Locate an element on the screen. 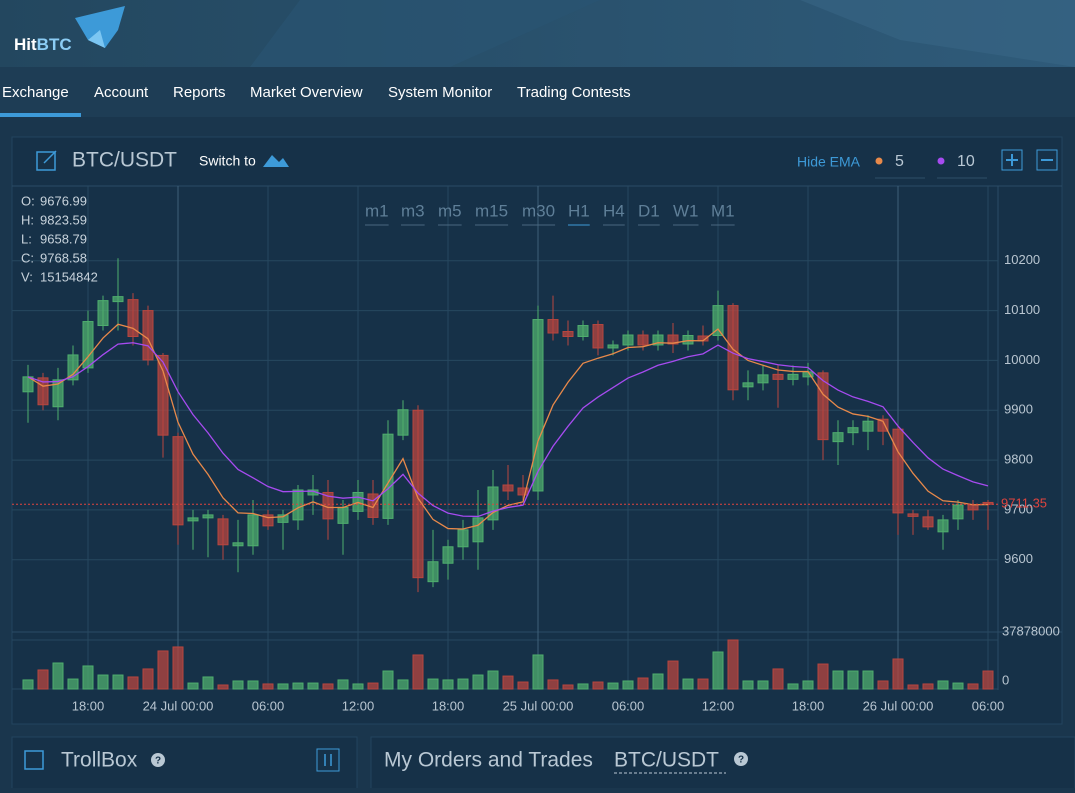  x-tick-label: 24 Jul 00:00 is located at coordinates (178, 705).